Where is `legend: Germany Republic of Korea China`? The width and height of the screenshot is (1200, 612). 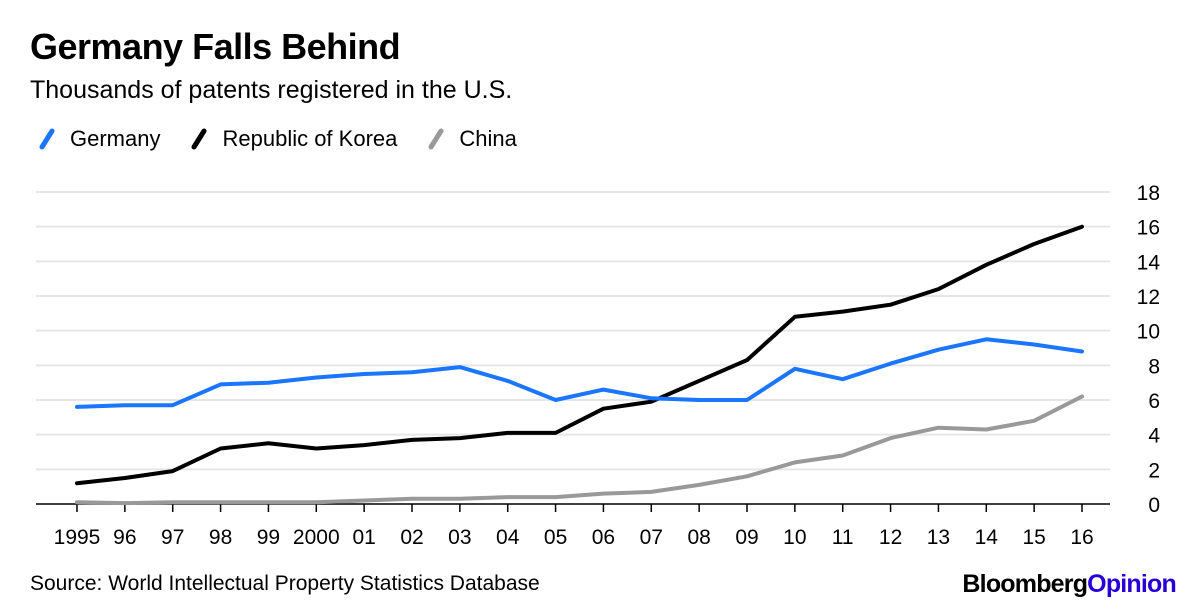
legend: Germany Republic of Korea China is located at coordinates (290, 139).